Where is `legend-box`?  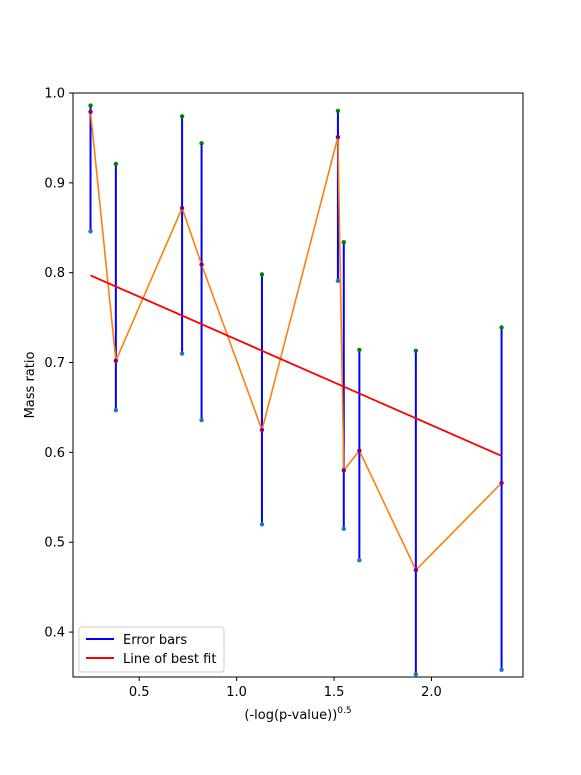
legend-box is located at coordinates (151, 649).